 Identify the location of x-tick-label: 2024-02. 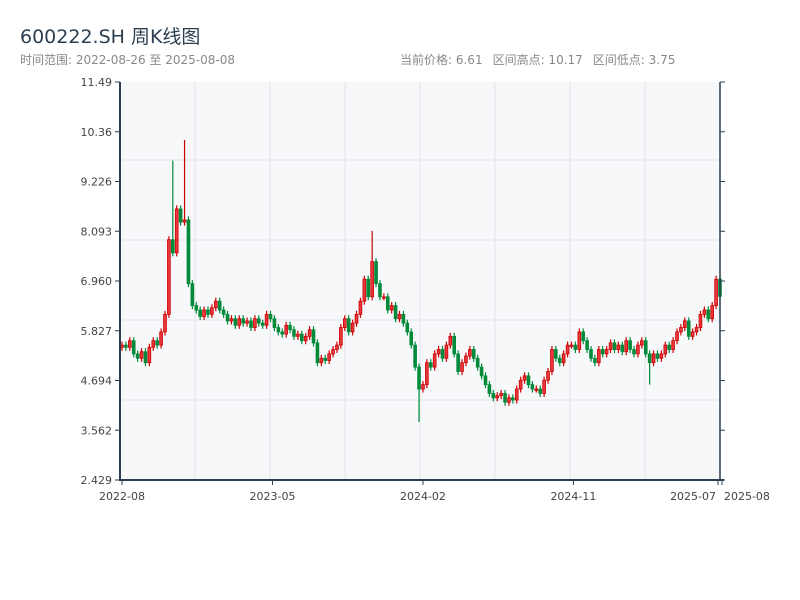
(423, 496).